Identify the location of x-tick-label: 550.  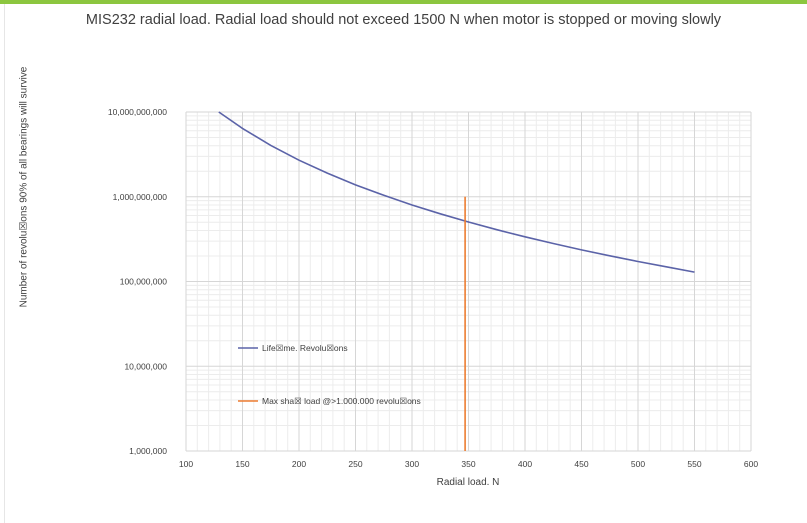
(694, 464).